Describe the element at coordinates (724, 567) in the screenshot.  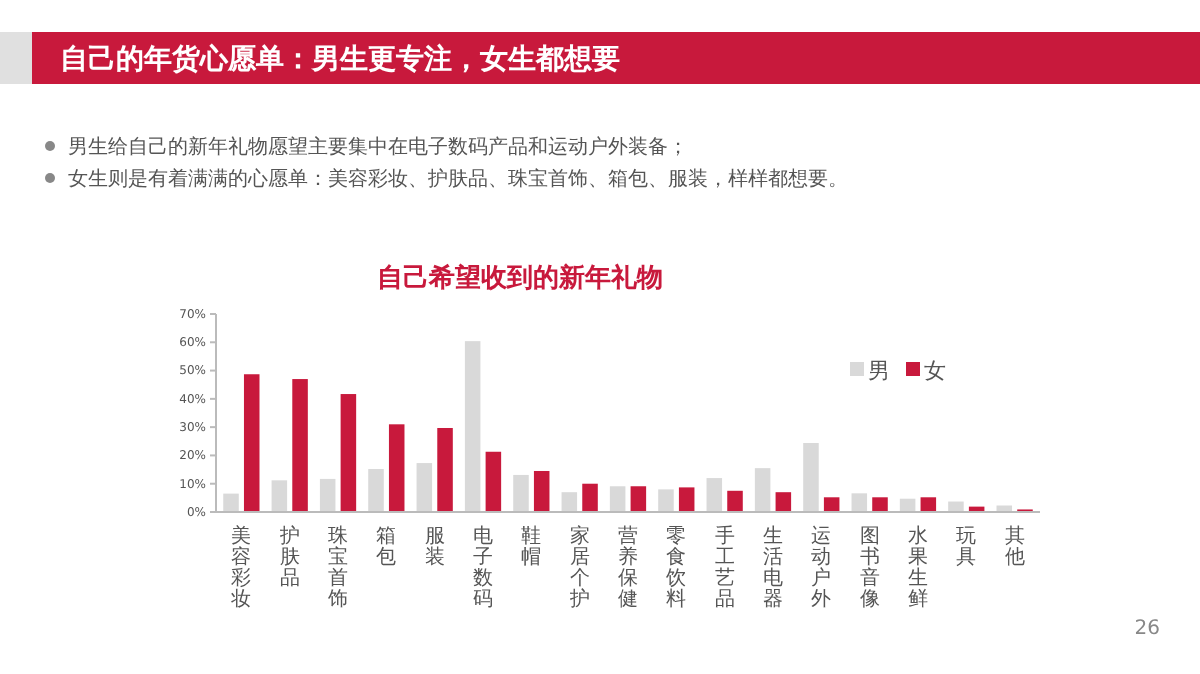
I see `x-tick-label: 手工艺品` at that location.